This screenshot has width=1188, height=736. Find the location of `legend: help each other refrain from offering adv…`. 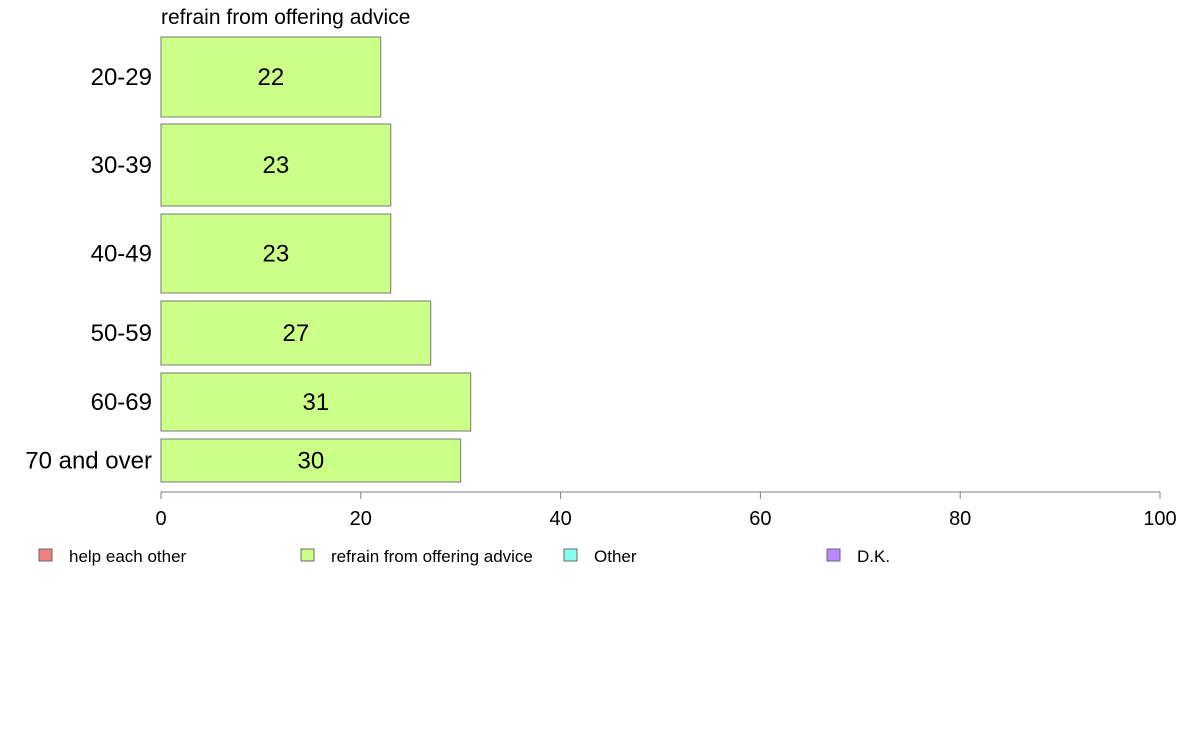

legend: help each other refrain from offering adv… is located at coordinates (464, 556).